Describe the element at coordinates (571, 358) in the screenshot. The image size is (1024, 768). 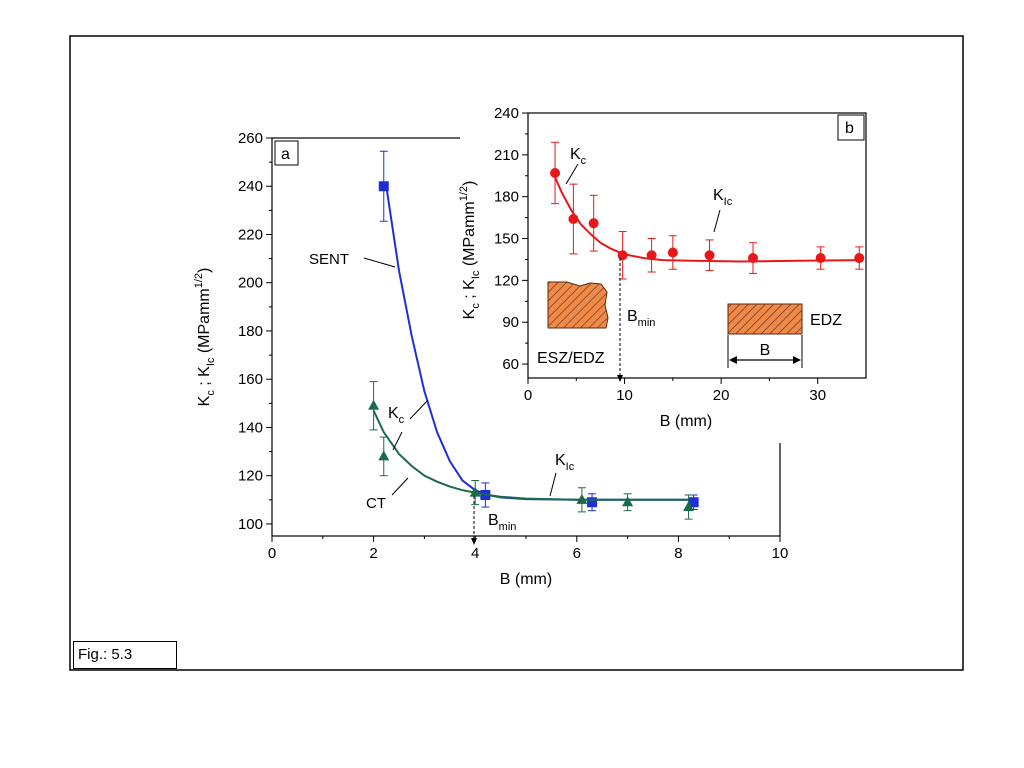
I see `esz-edz-label: ESZ/EDZ` at that location.